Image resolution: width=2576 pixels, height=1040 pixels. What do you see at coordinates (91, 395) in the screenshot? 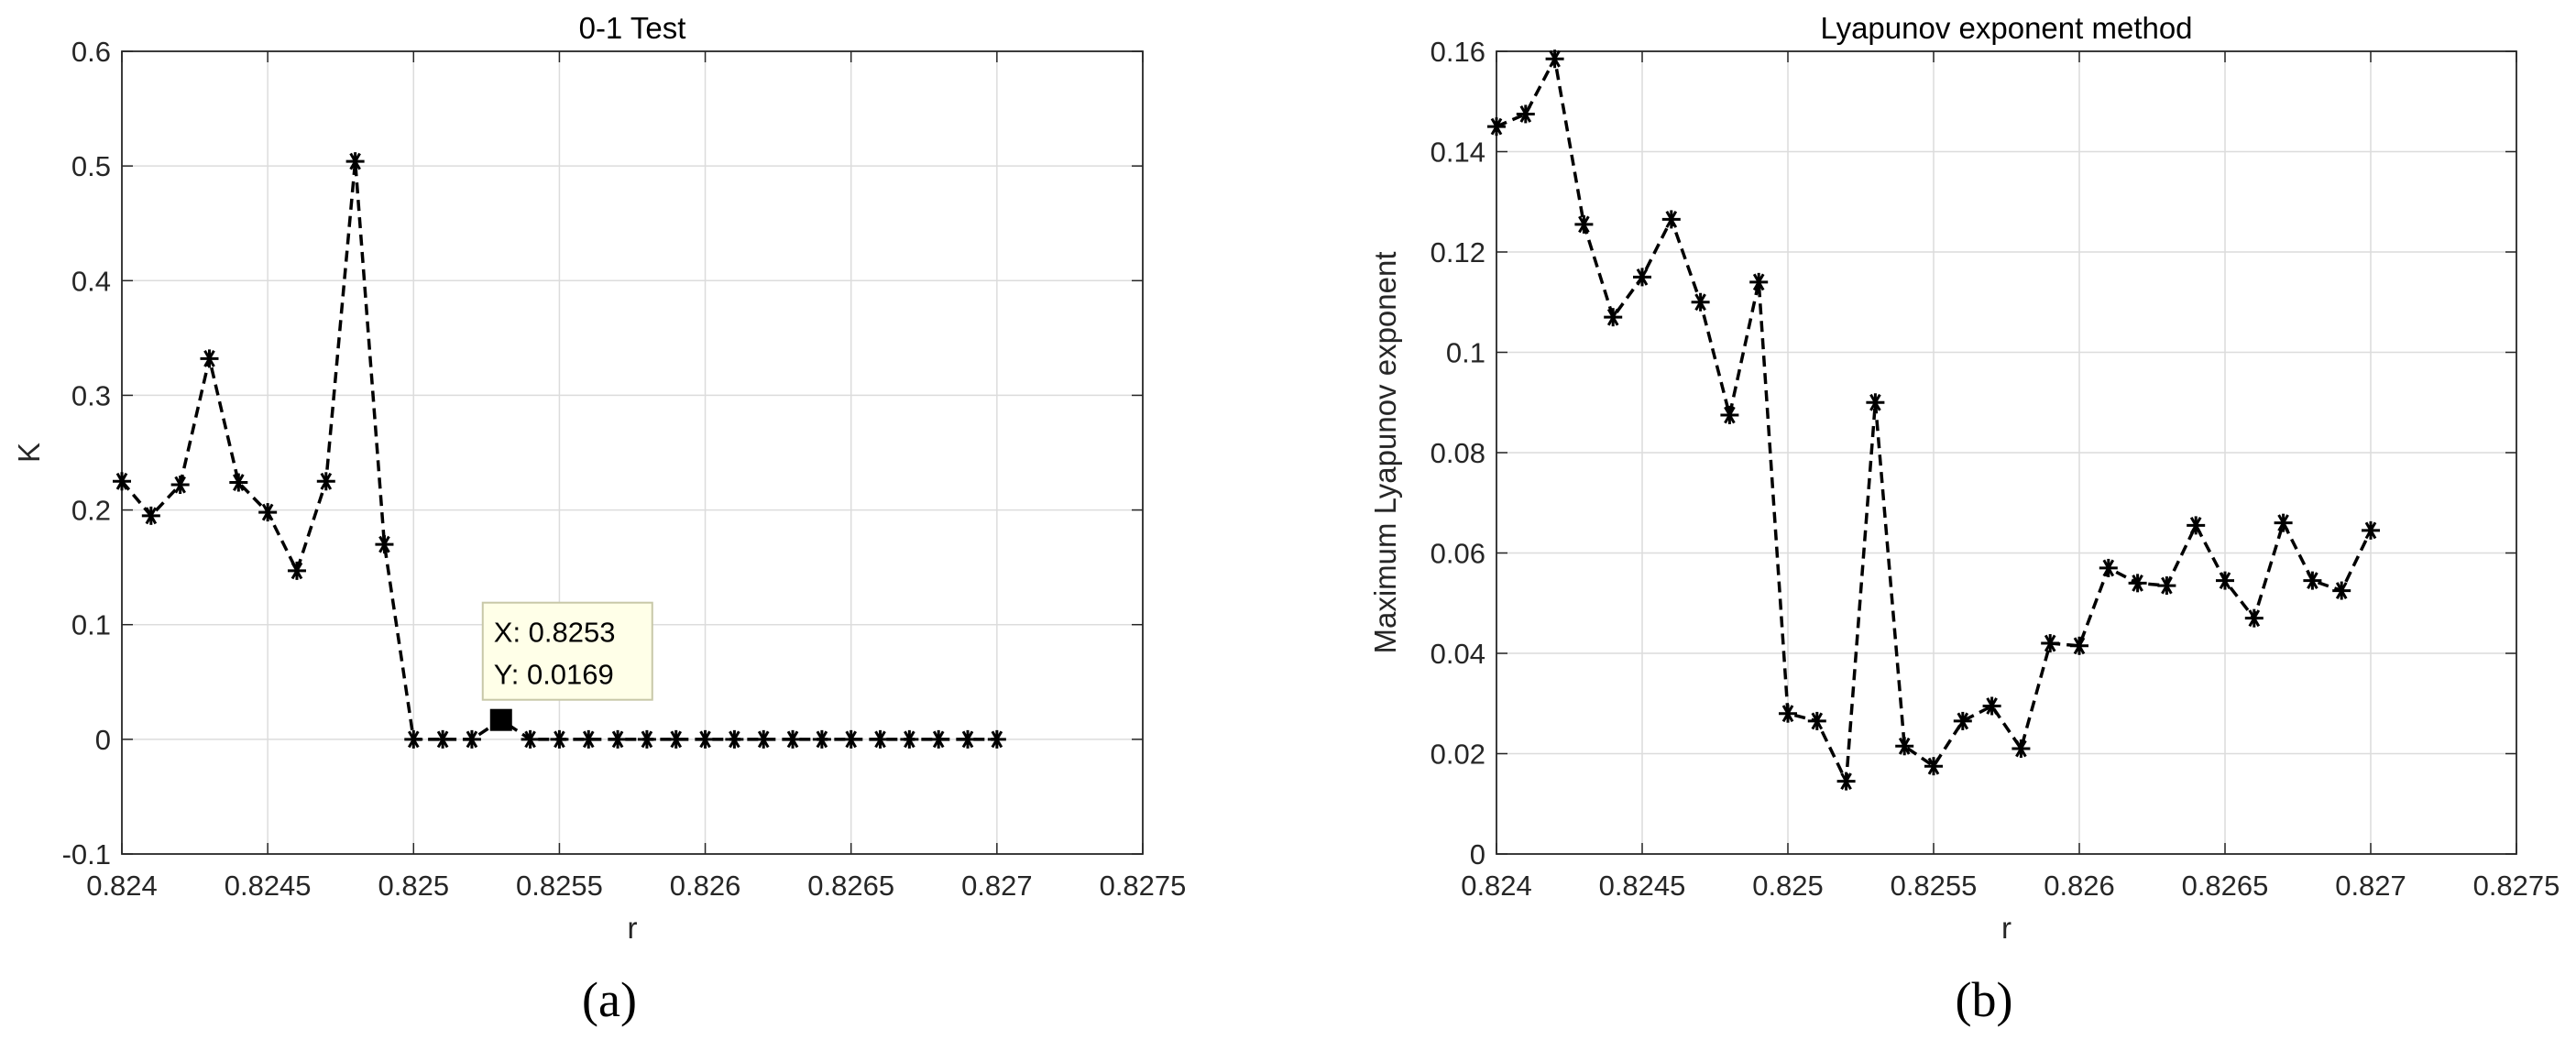
I see `y-tick-label: 0.3` at bounding box center [91, 395].